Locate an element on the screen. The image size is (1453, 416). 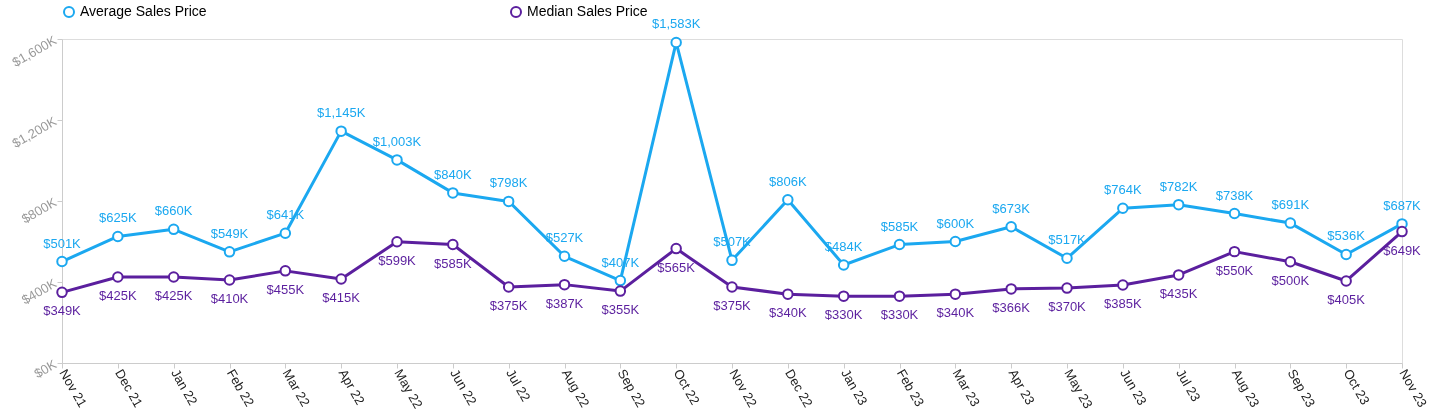
x-tick-label: Apr 22 is located at coordinates (351, 387).